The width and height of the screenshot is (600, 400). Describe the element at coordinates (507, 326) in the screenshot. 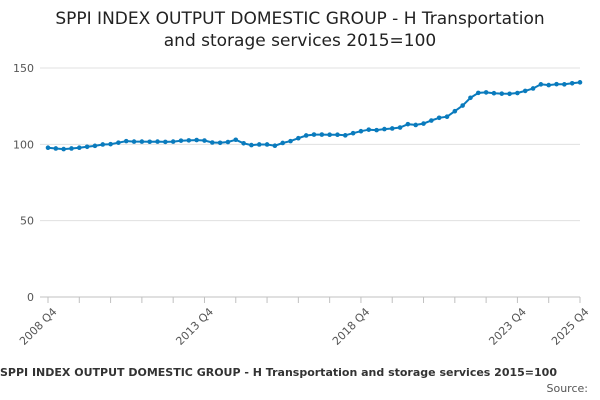

I see `x-tick-label: 2023 Q4` at that location.